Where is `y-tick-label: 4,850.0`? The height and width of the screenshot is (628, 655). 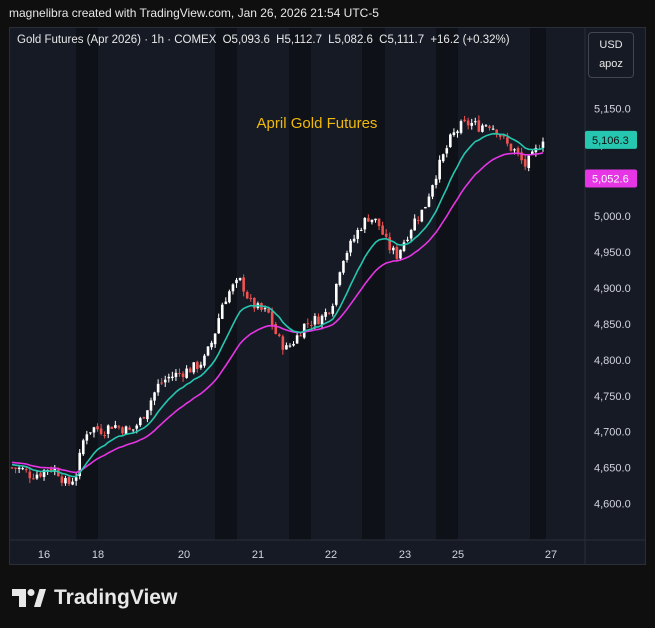 y-tick-label: 4,850.0 is located at coordinates (612, 325).